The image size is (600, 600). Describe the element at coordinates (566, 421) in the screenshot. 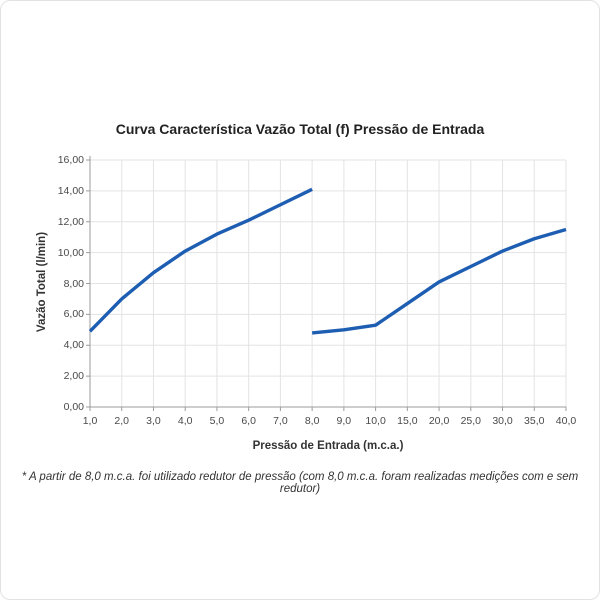

I see `x-tick-label: 40,0` at that location.